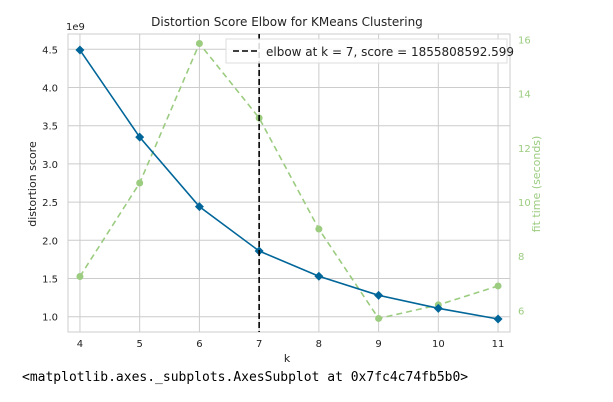 Image resolution: width=613 pixels, height=402 pixels. I want to click on x-axis-label: k, so click(287, 358).